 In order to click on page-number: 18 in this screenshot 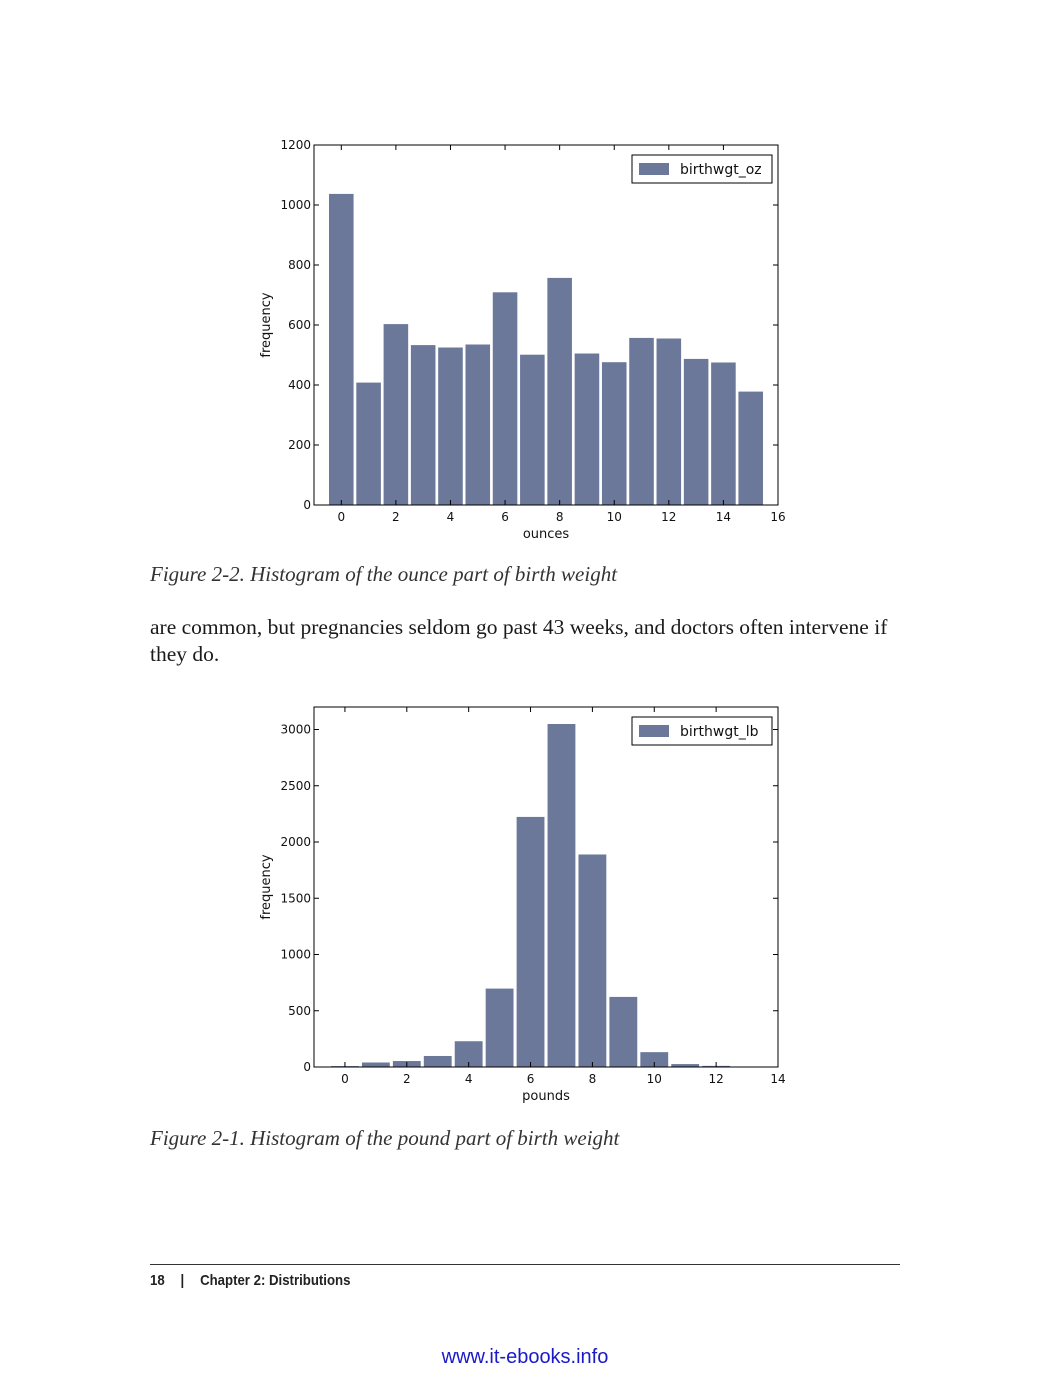, I will do `click(157, 1280)`.